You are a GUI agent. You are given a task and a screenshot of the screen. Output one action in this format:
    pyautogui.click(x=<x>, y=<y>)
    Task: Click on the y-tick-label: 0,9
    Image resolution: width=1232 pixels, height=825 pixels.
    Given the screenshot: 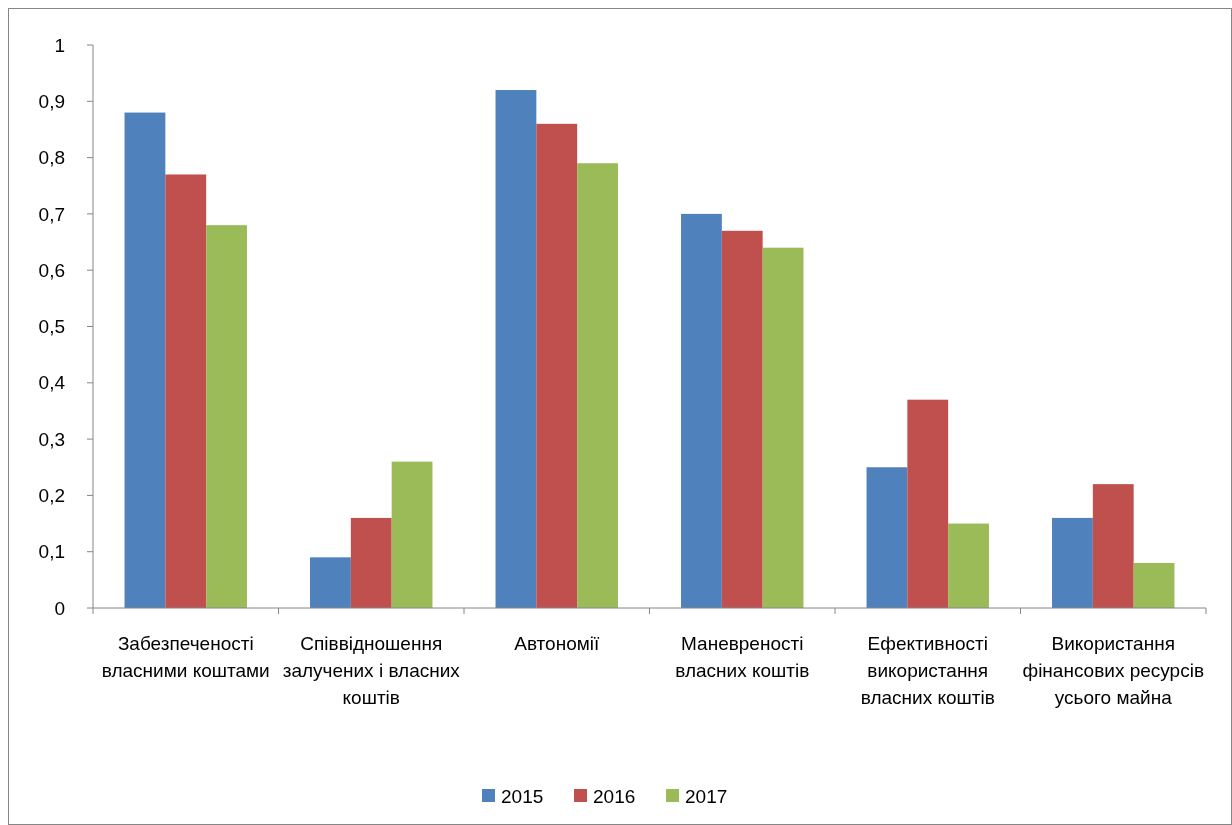 What is the action you would take?
    pyautogui.click(x=51, y=101)
    